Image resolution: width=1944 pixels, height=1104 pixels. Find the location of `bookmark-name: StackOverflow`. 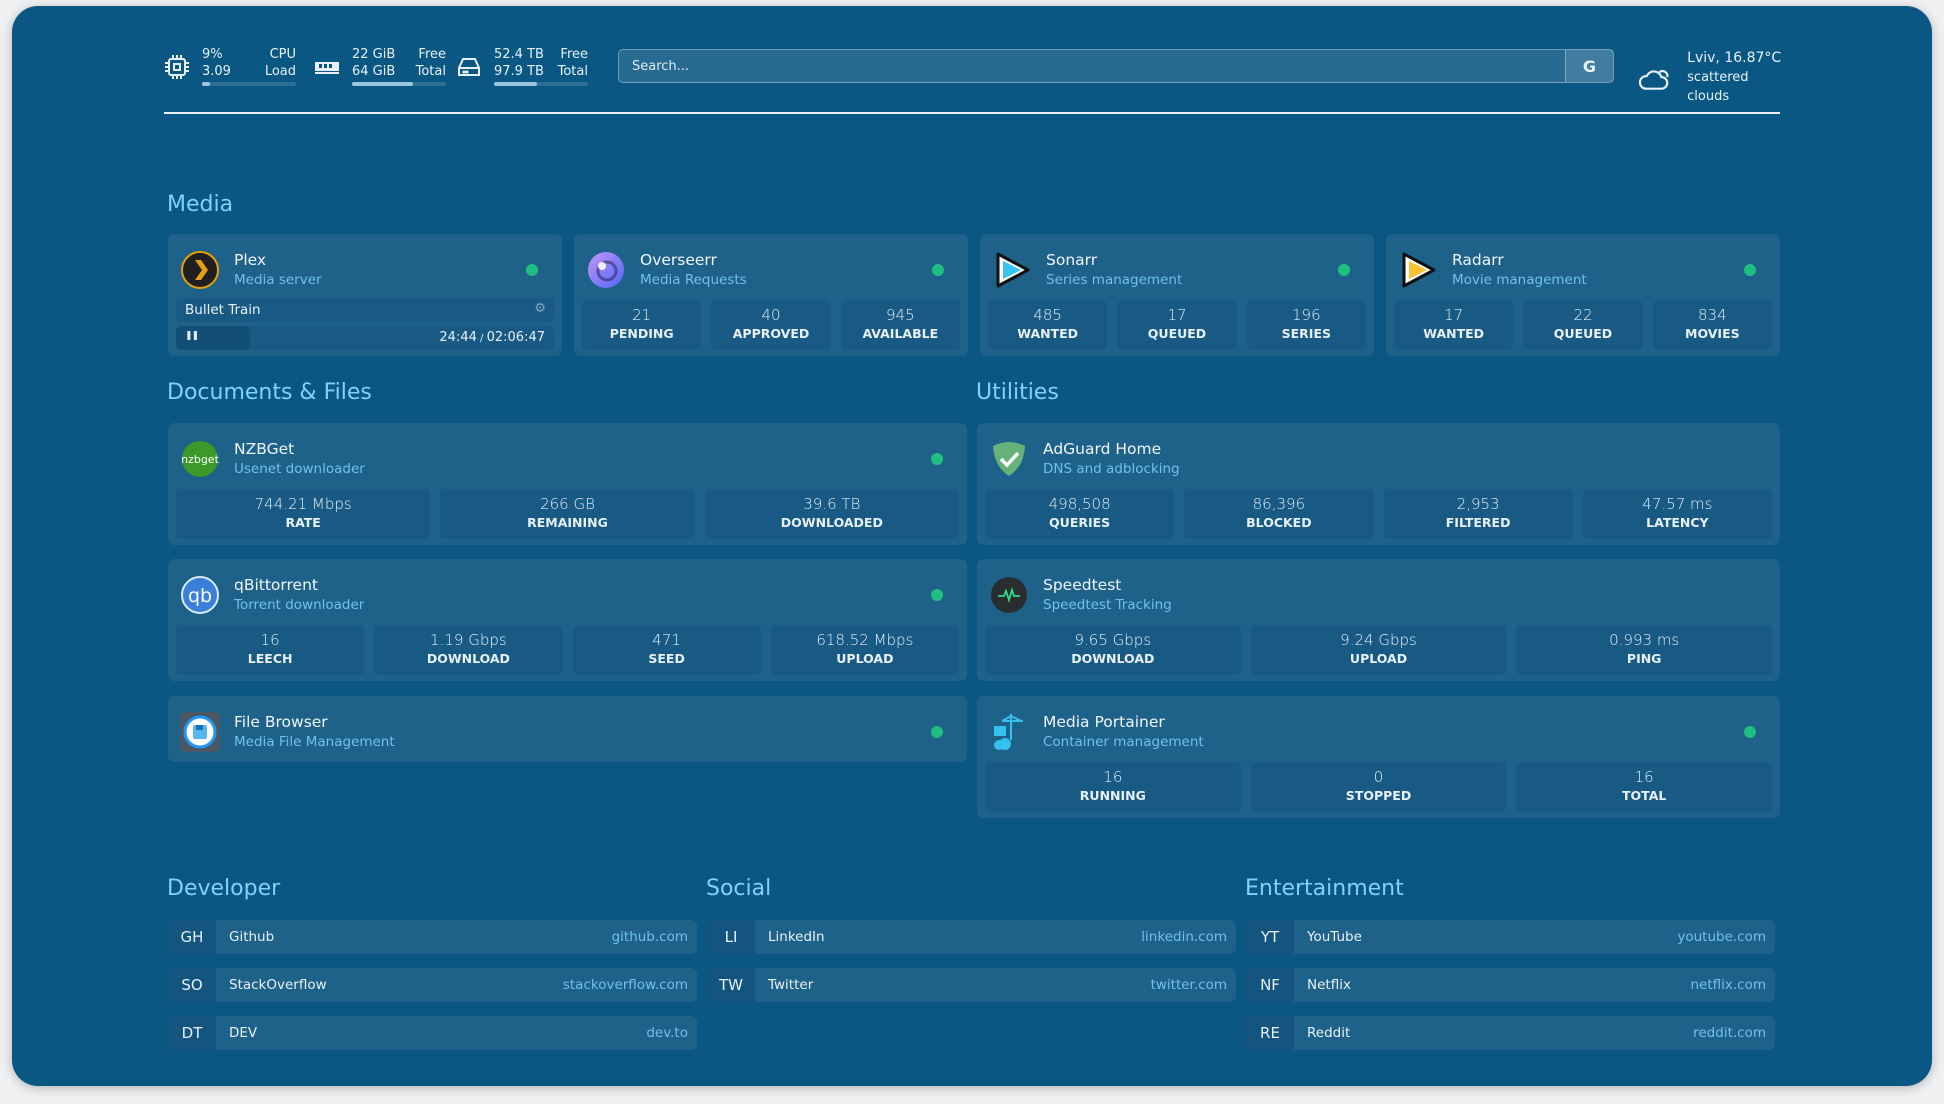

bookmark-name: StackOverflow is located at coordinates (389, 985).